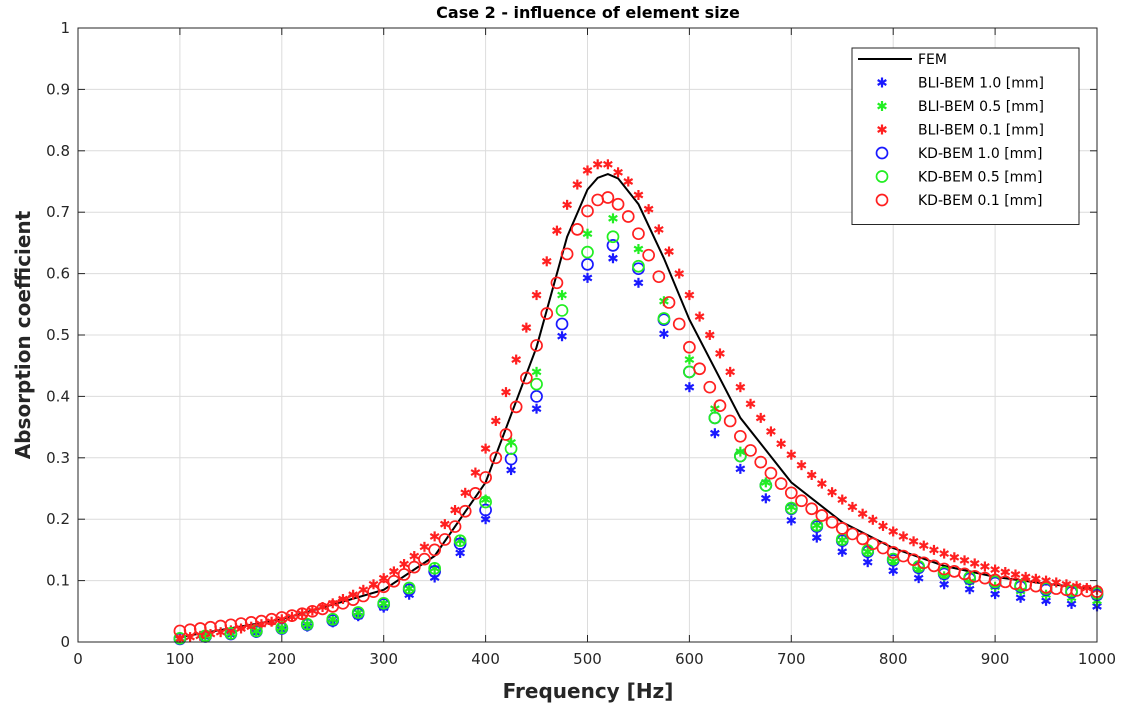 The width and height of the screenshot is (1127, 708). Describe the element at coordinates (58, 519) in the screenshot. I see `y-tick-label: 0.2` at that location.